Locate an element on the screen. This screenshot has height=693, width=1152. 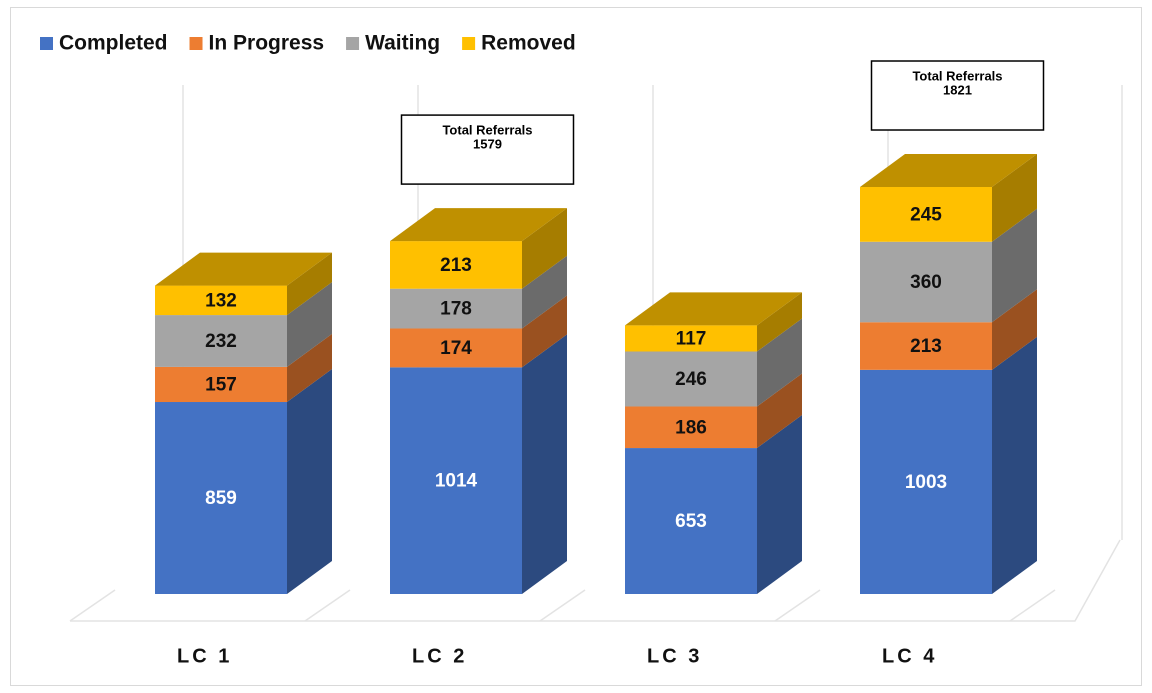
annotation-value: 1579 is located at coordinates (487, 144).